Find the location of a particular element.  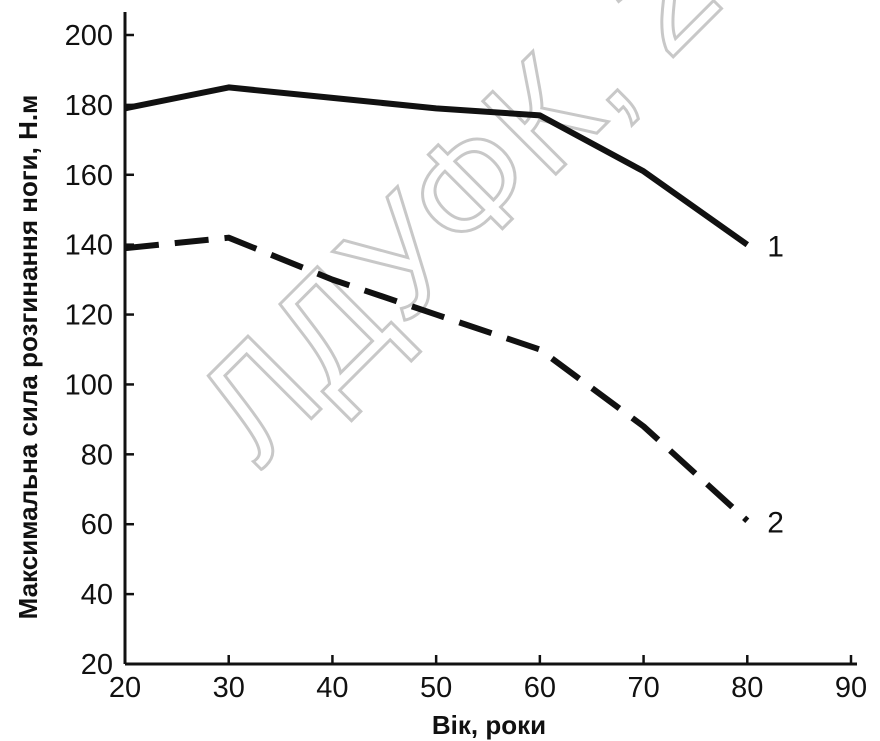

x-tick-label: 70 is located at coordinates (643, 688).